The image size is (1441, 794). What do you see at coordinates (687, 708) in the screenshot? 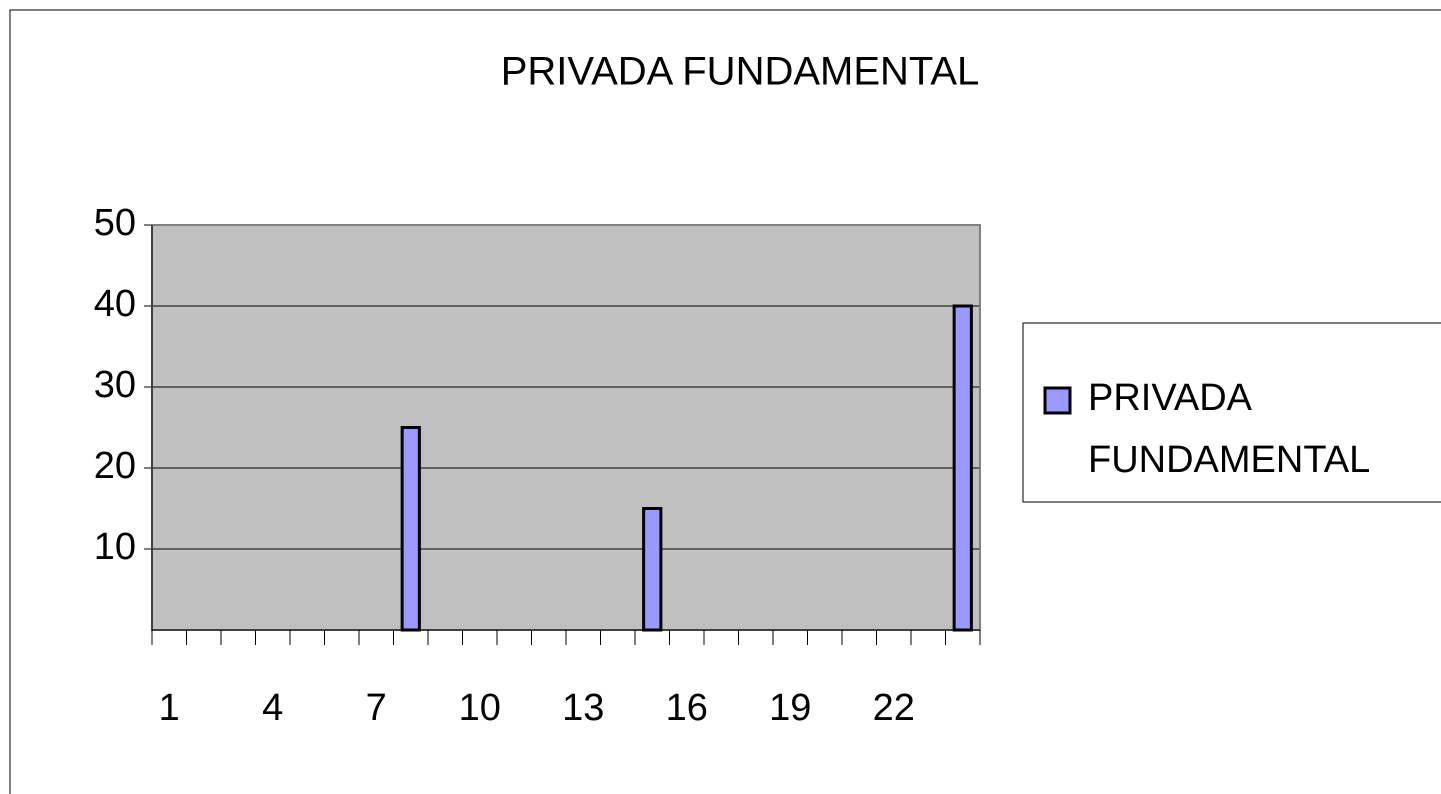
I see `x-tick-label: 16` at bounding box center [687, 708].